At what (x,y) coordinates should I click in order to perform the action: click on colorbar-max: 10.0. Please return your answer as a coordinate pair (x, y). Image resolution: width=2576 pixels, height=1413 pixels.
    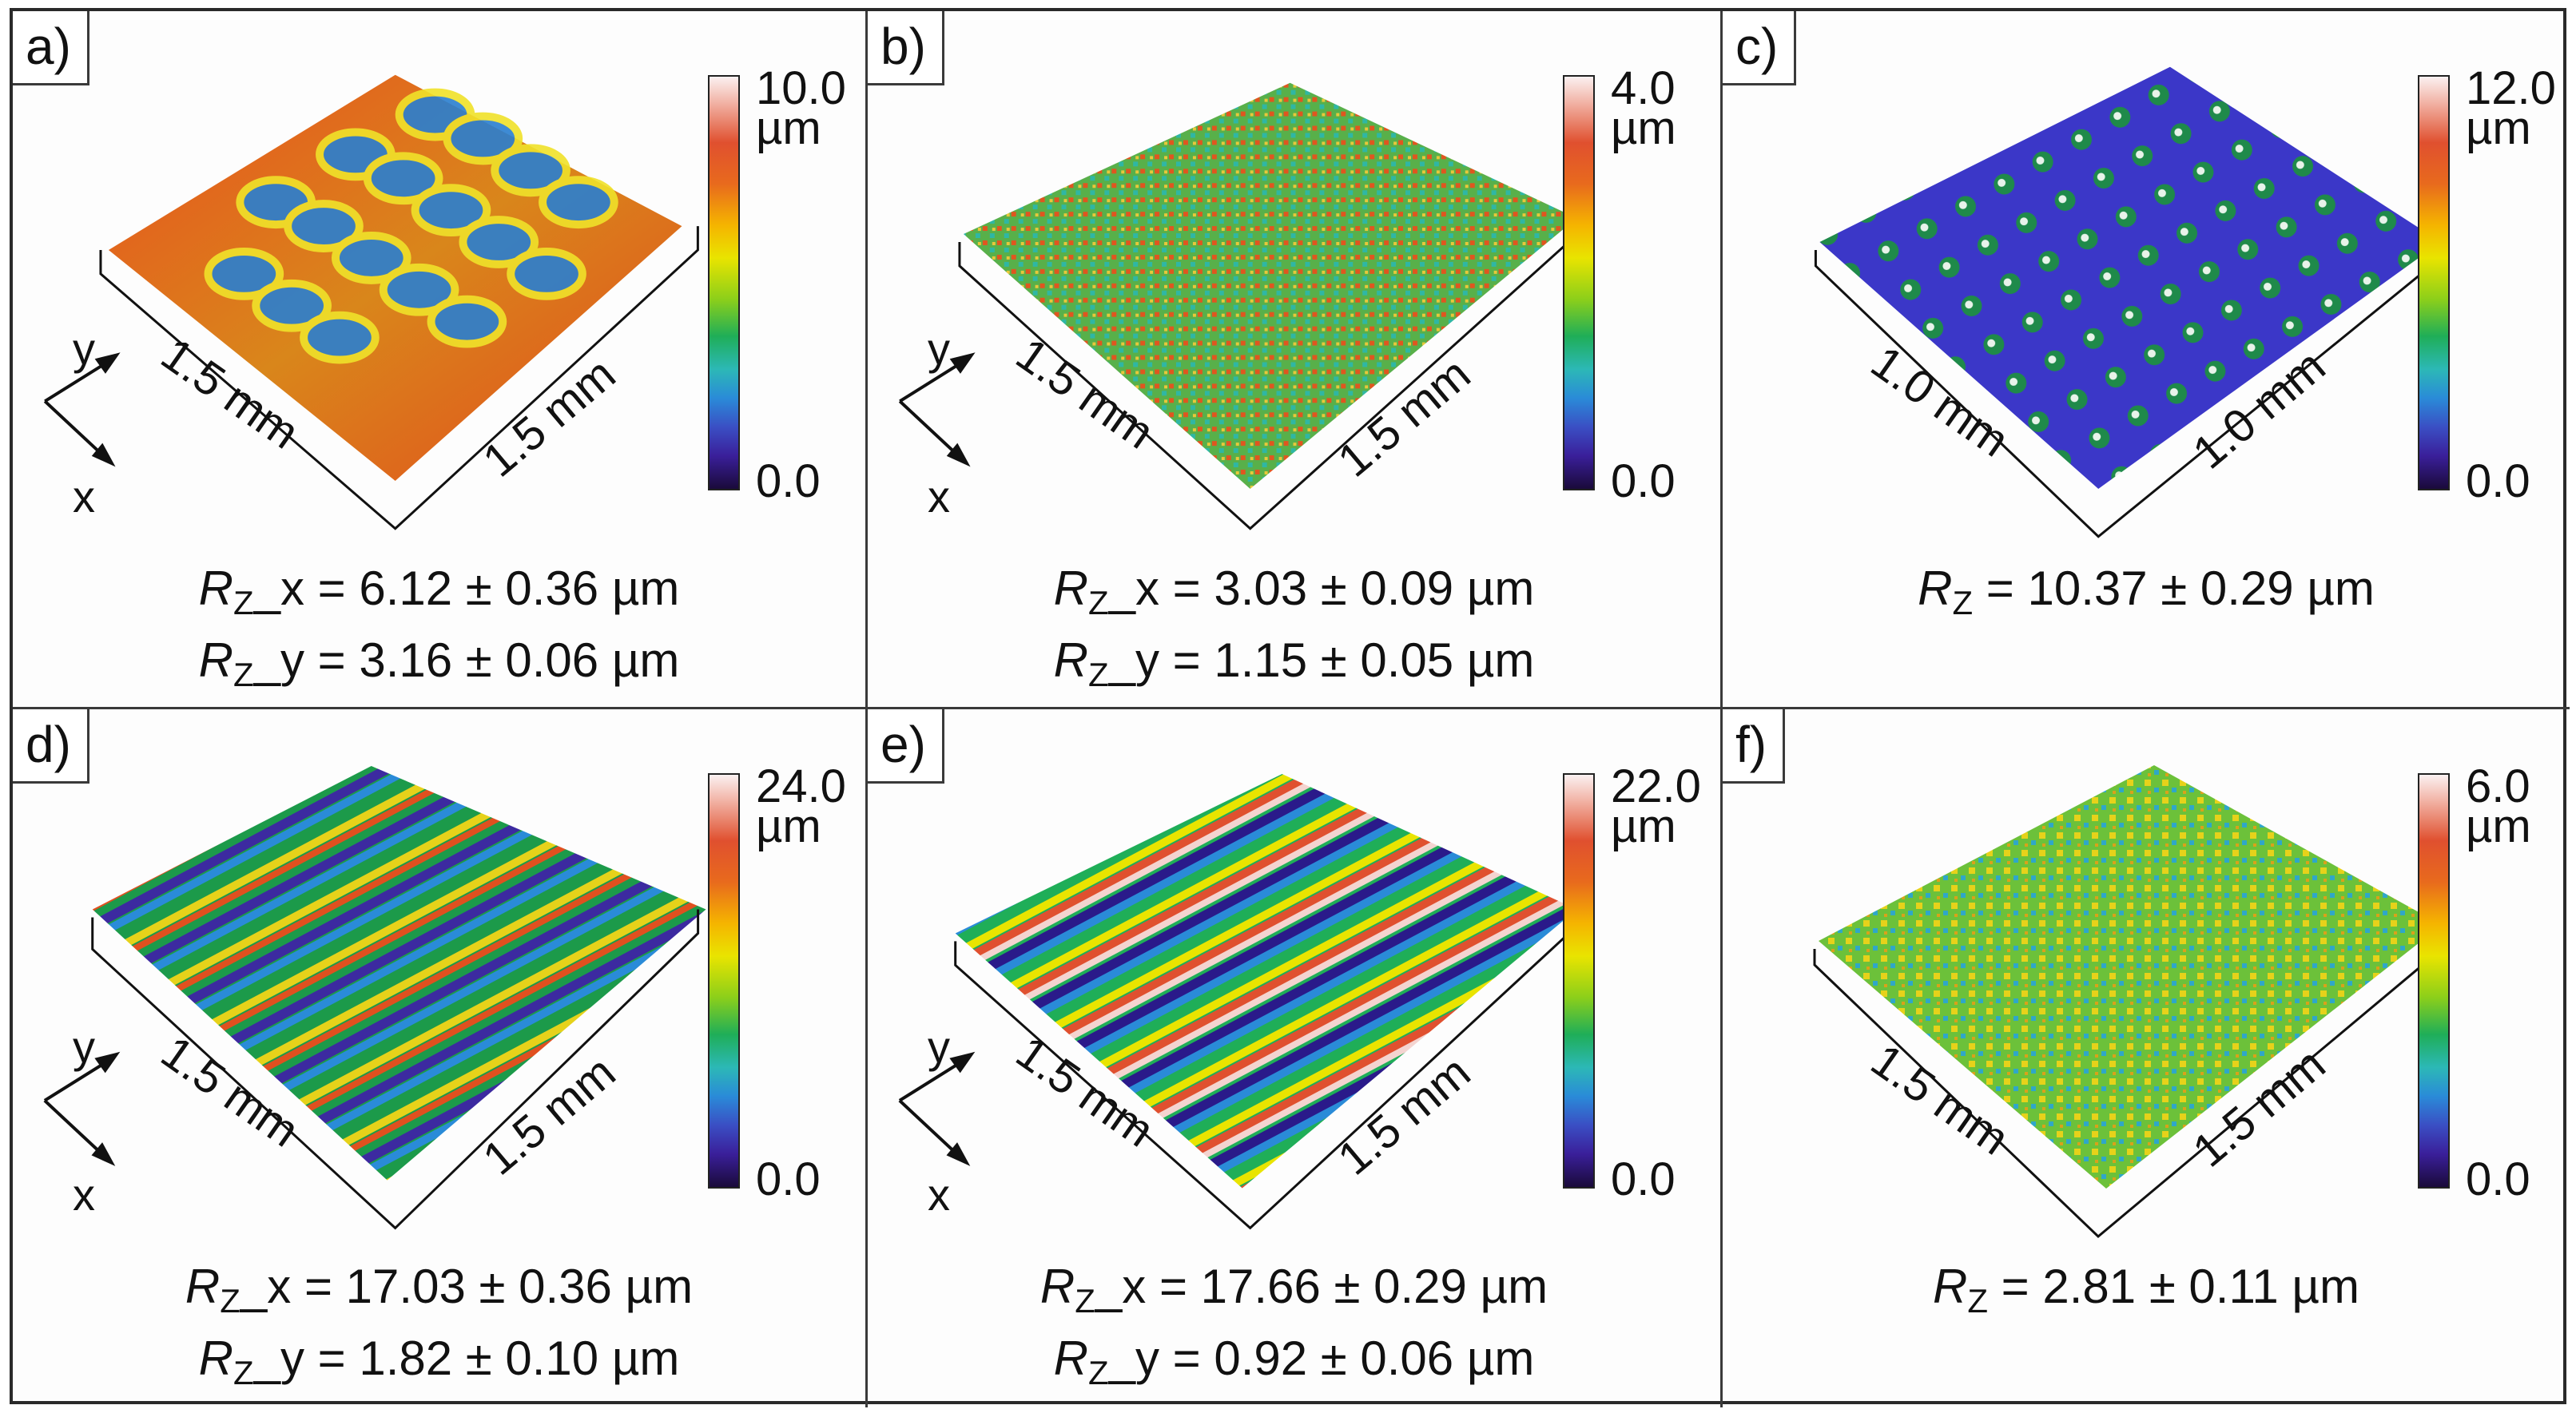
    Looking at the image, I should click on (801, 88).